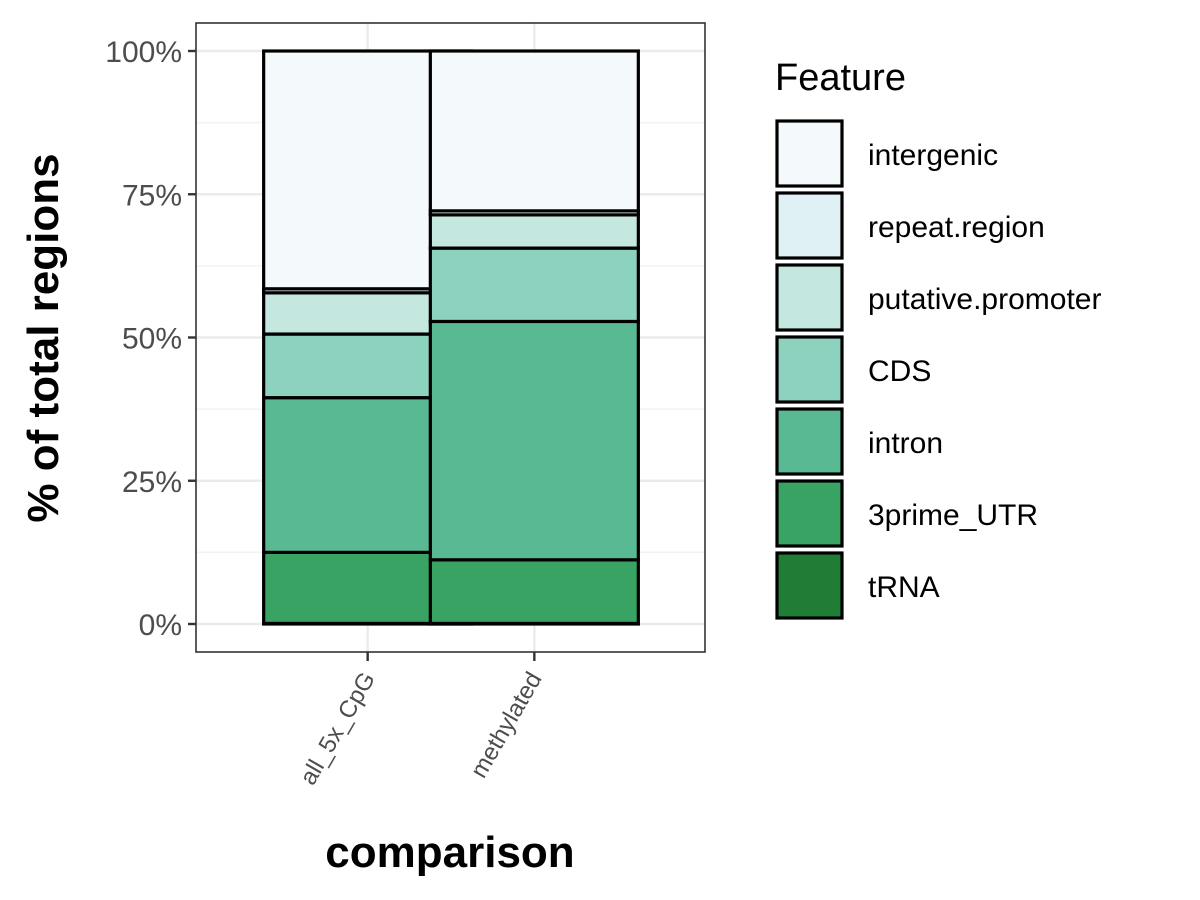 This screenshot has width=1200, height=900. I want to click on legend-key-cds, so click(809, 369).